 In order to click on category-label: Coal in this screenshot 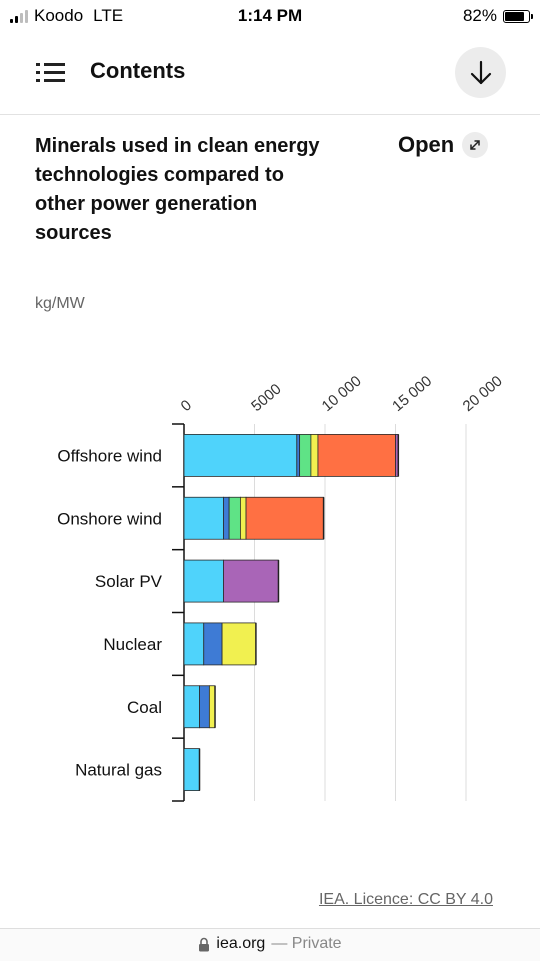, I will do `click(144, 707)`.